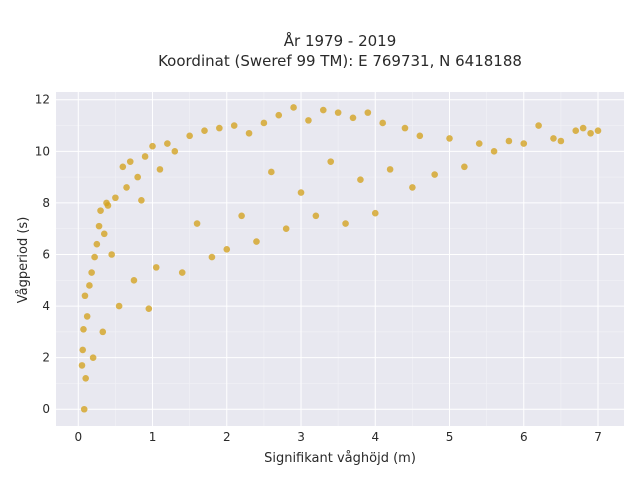 The height and width of the screenshot is (480, 640). I want to click on x-tick-label: 7, so click(598, 437).